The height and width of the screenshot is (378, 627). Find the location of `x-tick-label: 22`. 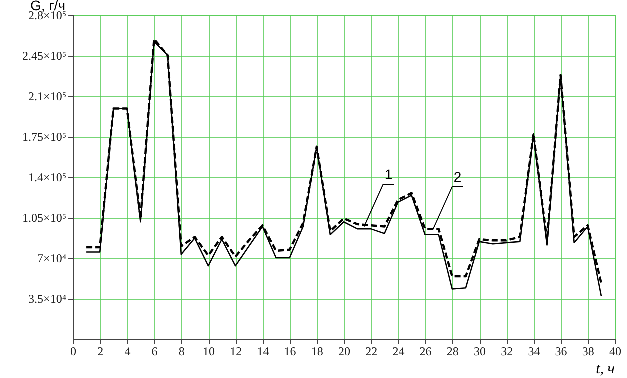

x-tick-label: 22 is located at coordinates (372, 351).